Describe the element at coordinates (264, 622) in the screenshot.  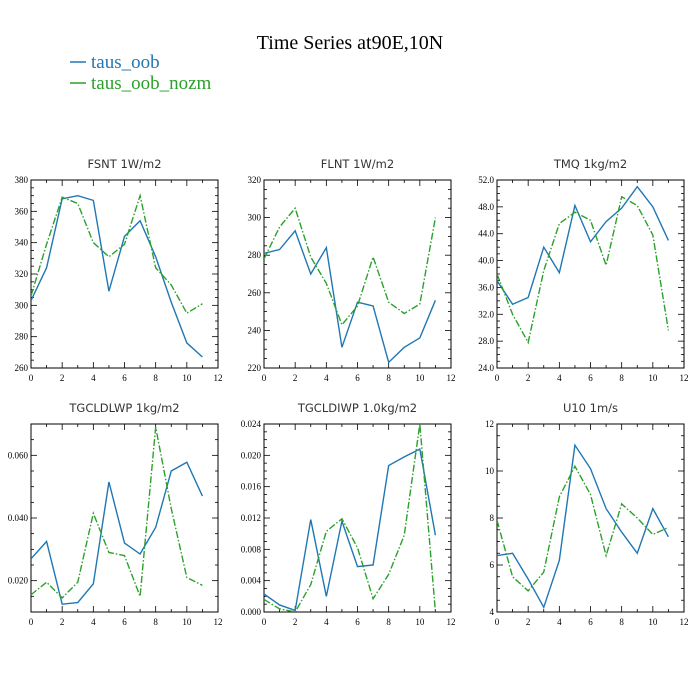
I see `panel-tgcldiwp-xtick-label: 0` at that location.